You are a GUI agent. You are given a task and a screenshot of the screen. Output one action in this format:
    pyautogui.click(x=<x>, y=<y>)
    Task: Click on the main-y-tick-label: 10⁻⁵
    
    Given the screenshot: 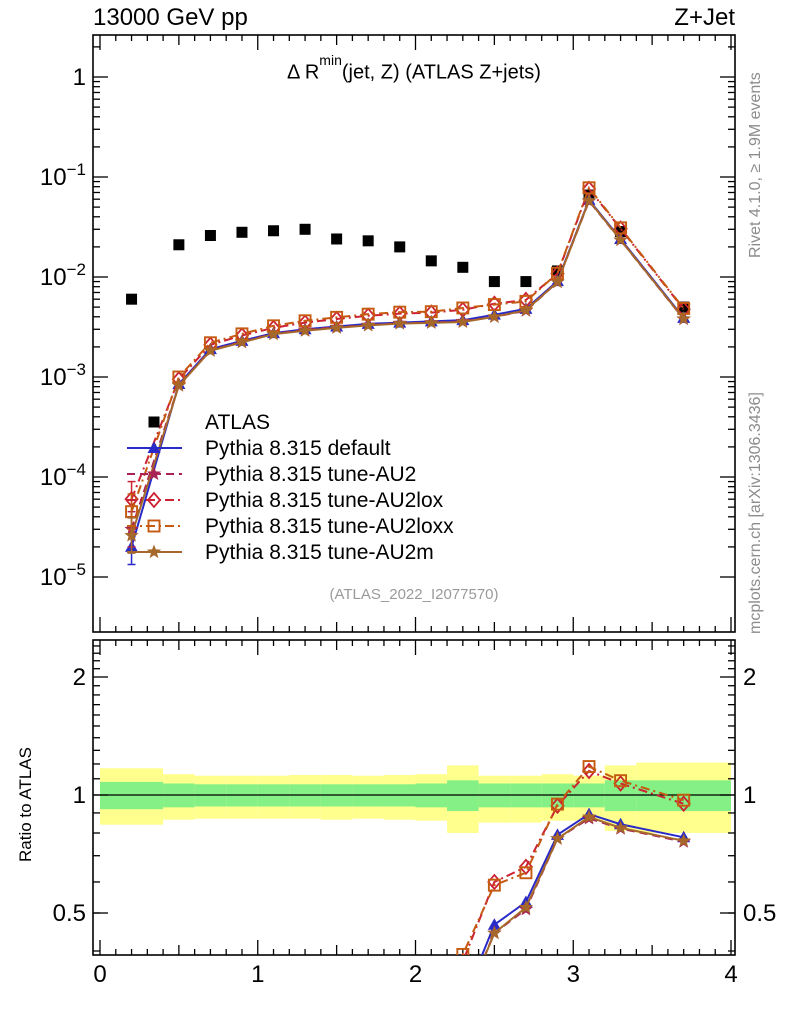 What is the action you would take?
    pyautogui.click(x=63, y=575)
    